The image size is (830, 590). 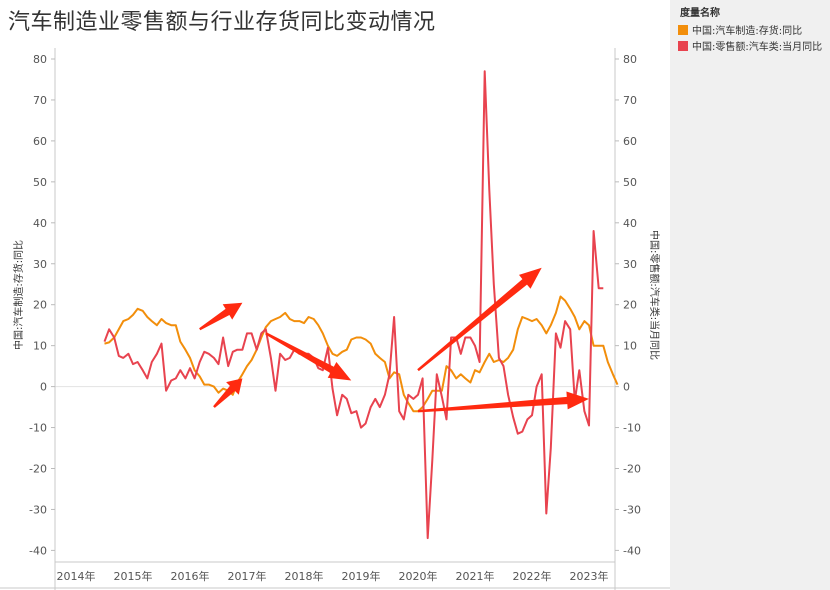 I want to click on left-tick-label: 50, so click(x=40, y=182).